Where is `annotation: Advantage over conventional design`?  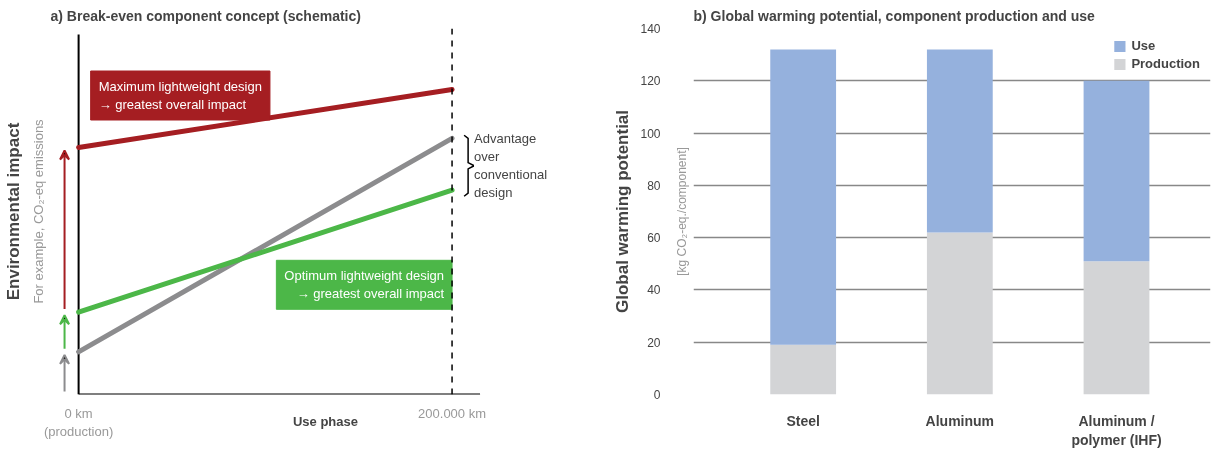
annotation: Advantage over conventional design is located at coordinates (511, 166).